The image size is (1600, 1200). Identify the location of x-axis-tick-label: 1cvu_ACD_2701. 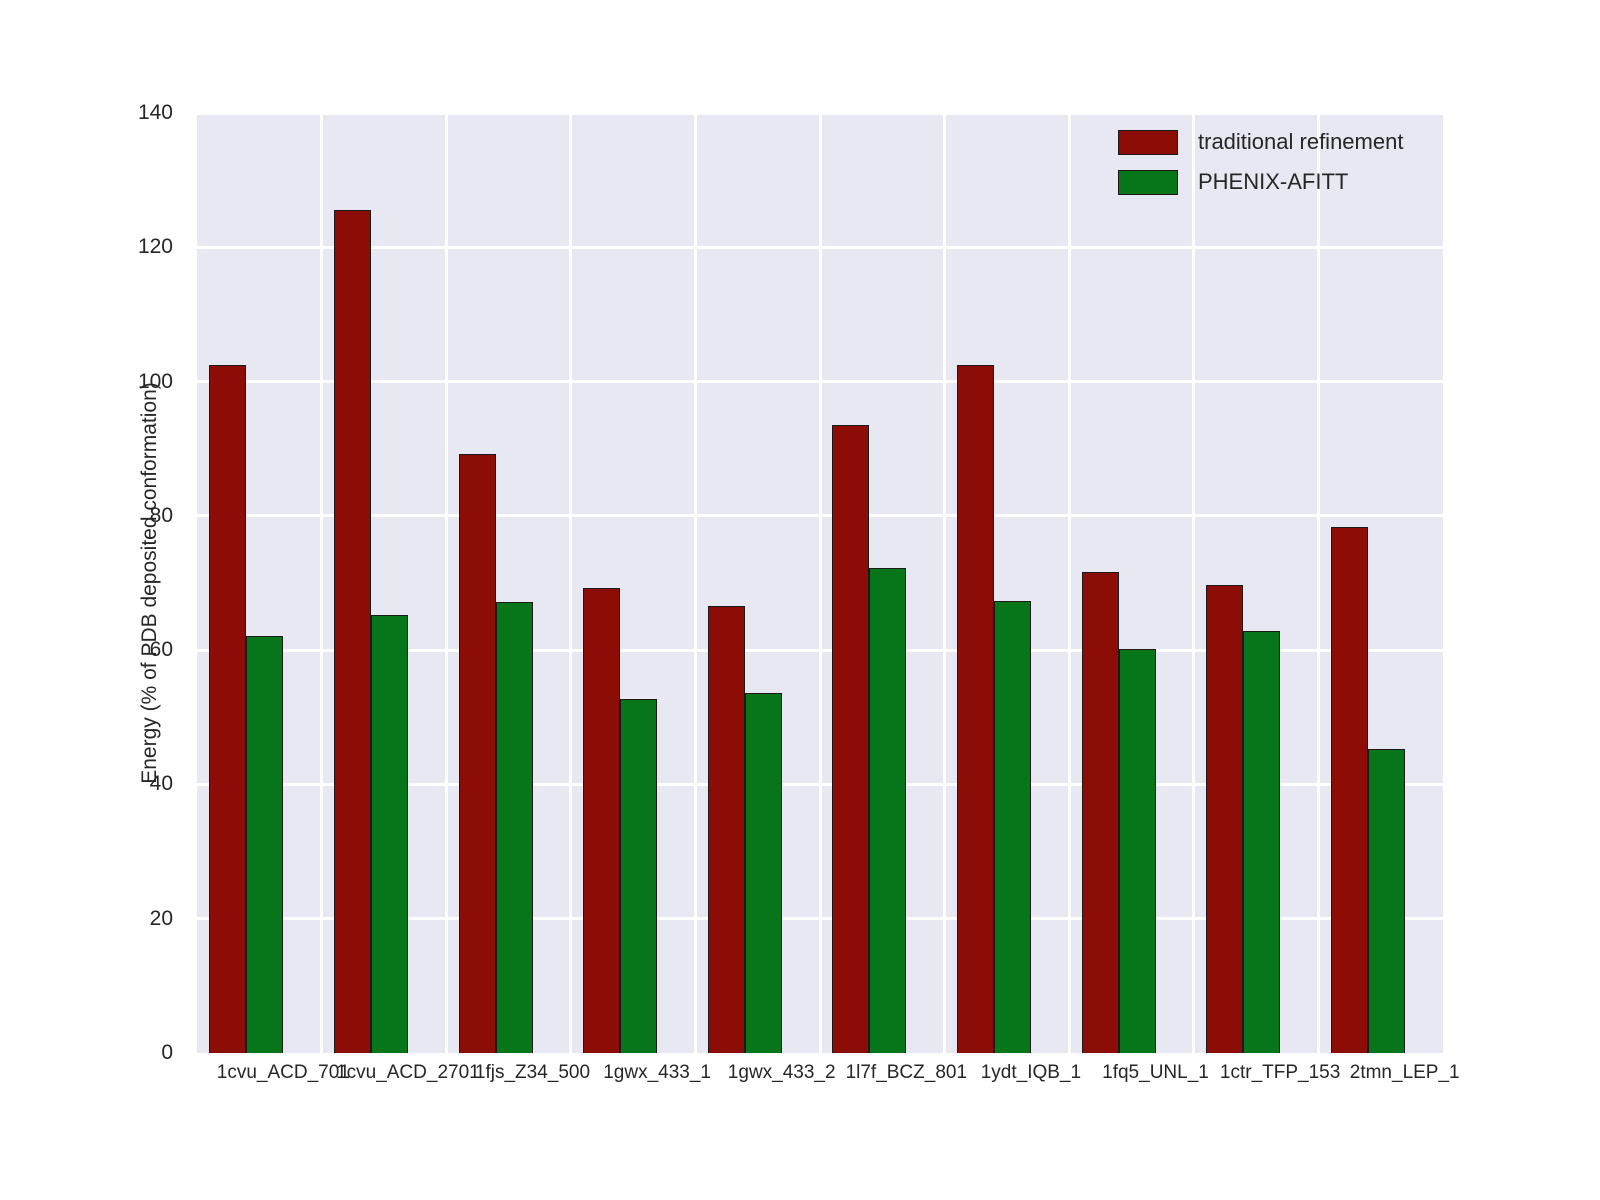
(408, 1072).